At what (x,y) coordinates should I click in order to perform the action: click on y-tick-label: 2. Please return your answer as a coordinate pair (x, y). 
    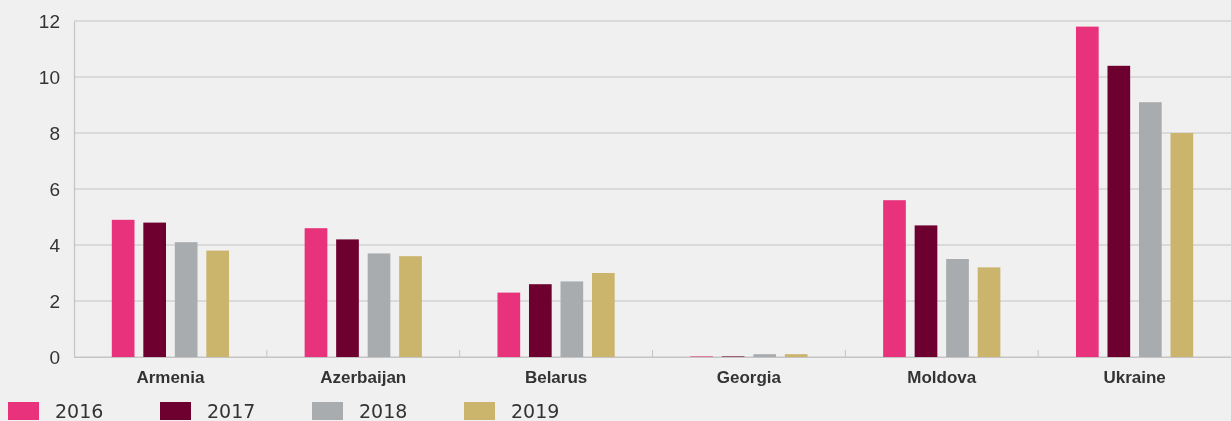
    Looking at the image, I should click on (54, 301).